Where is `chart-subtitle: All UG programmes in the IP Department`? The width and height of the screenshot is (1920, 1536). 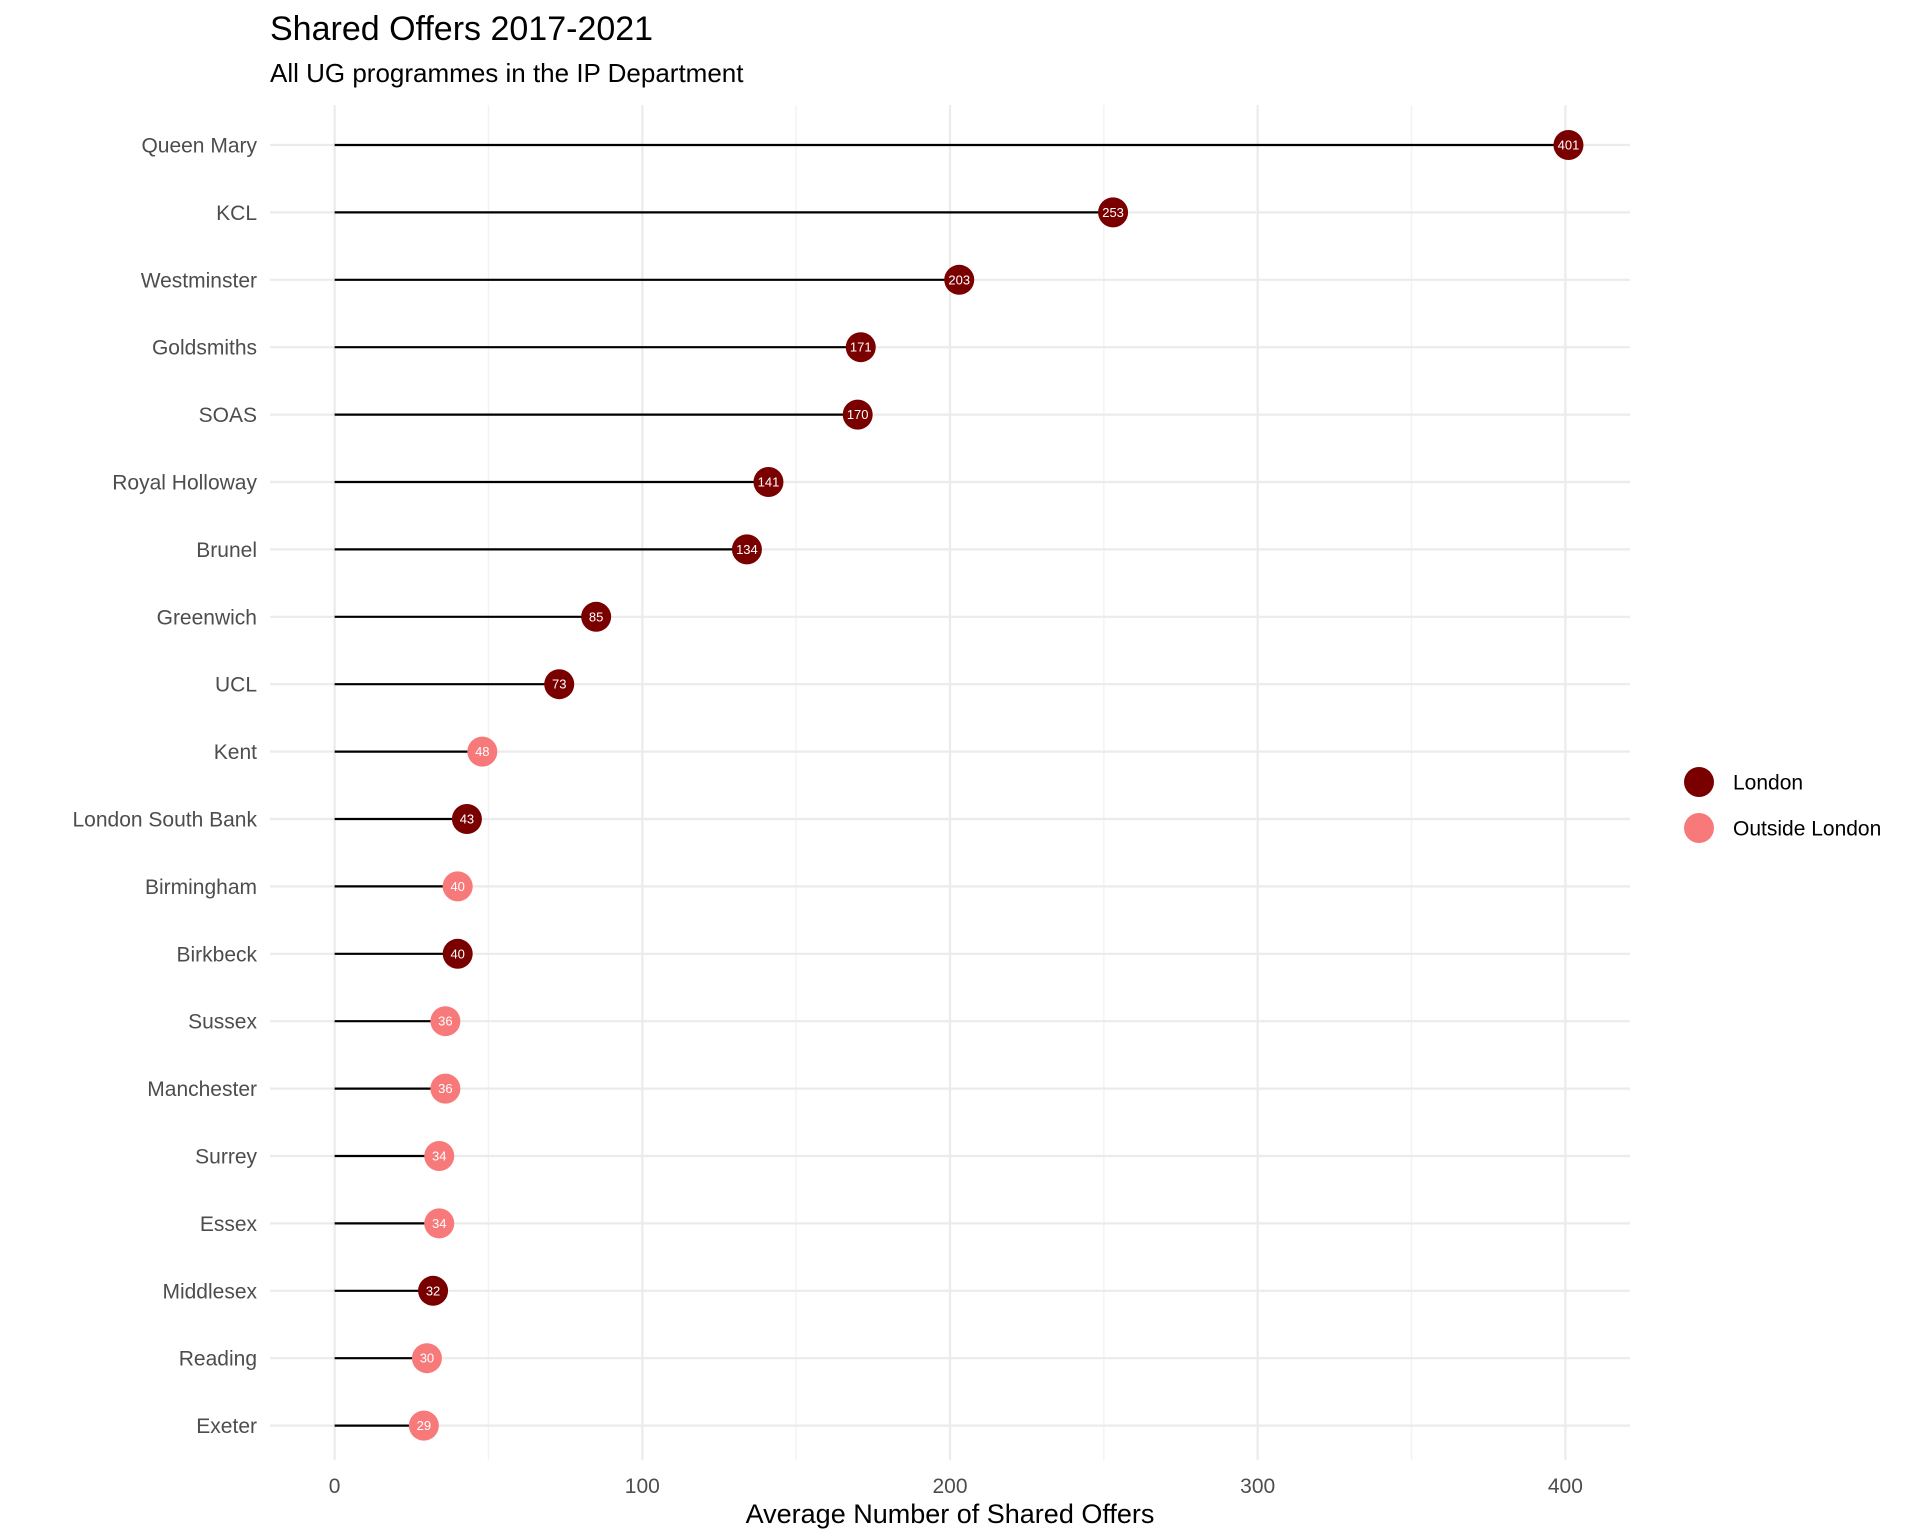 chart-subtitle: All UG programmes in the IP Department is located at coordinates (507, 73).